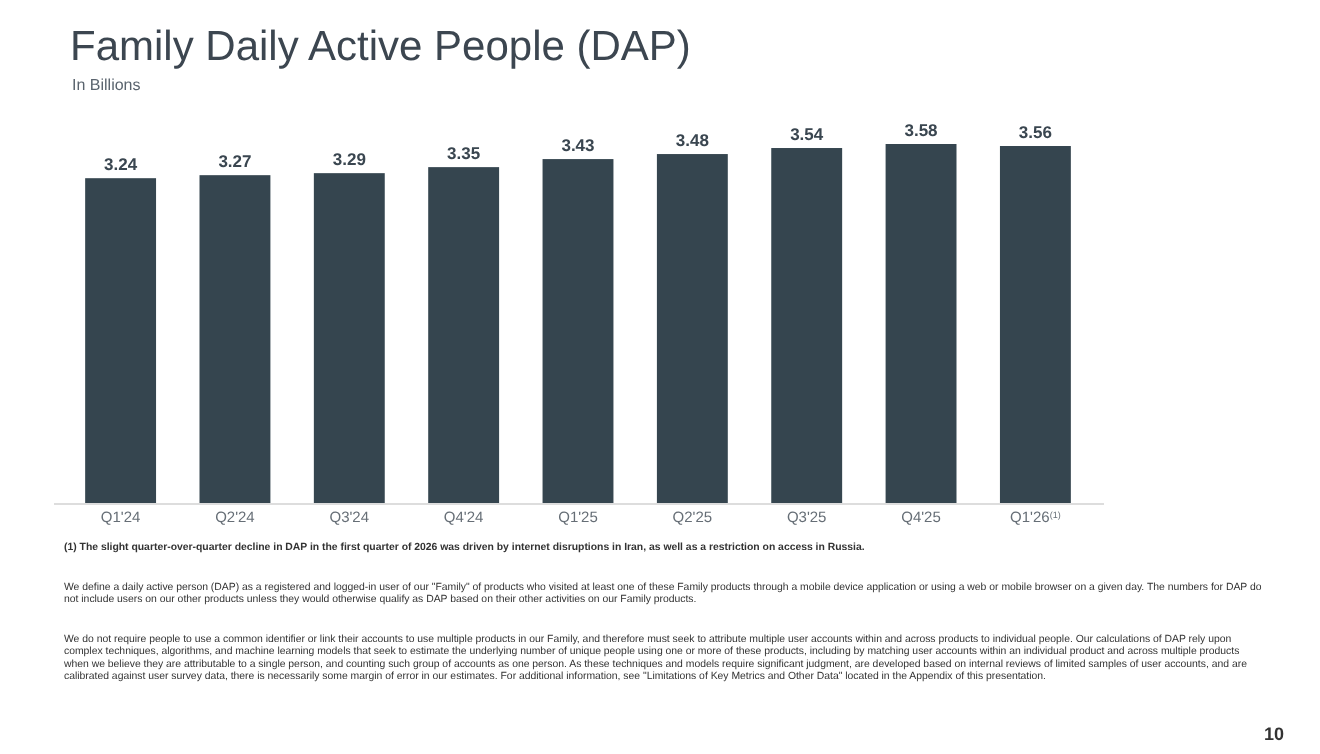 This screenshot has height=754, width=1320. What do you see at coordinates (692, 140) in the screenshot?
I see `data-label: 3.48` at bounding box center [692, 140].